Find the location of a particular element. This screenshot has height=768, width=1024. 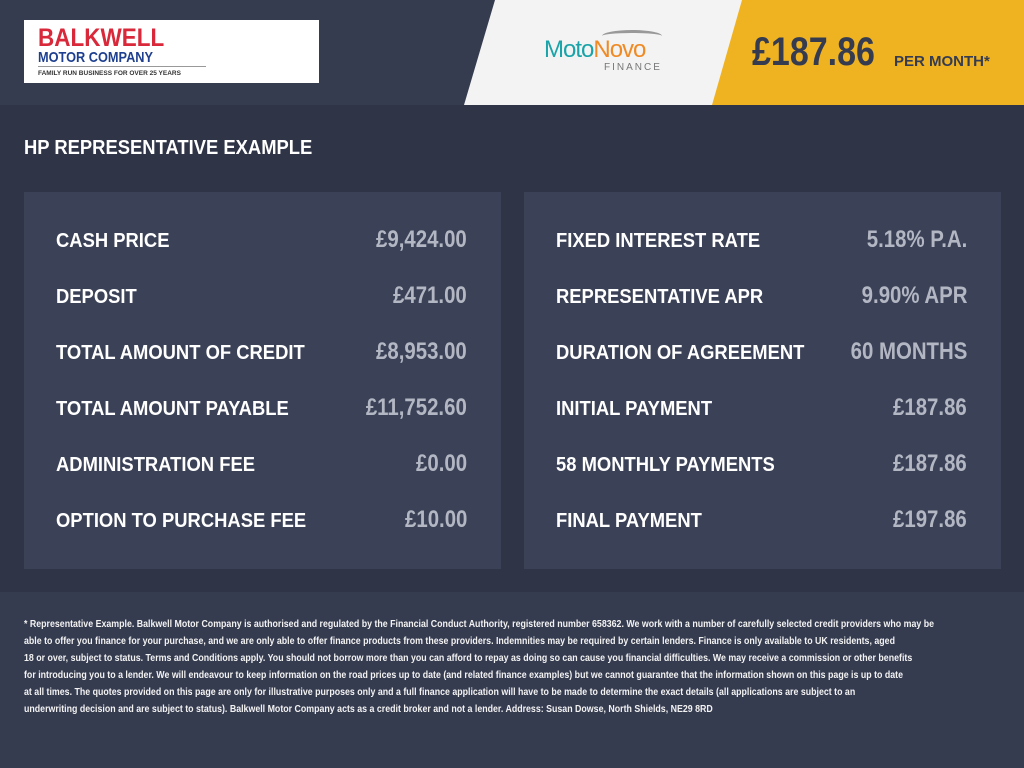

table-row: FIXED INTEREST RATE 5.18% P.A. is located at coordinates (762, 254).